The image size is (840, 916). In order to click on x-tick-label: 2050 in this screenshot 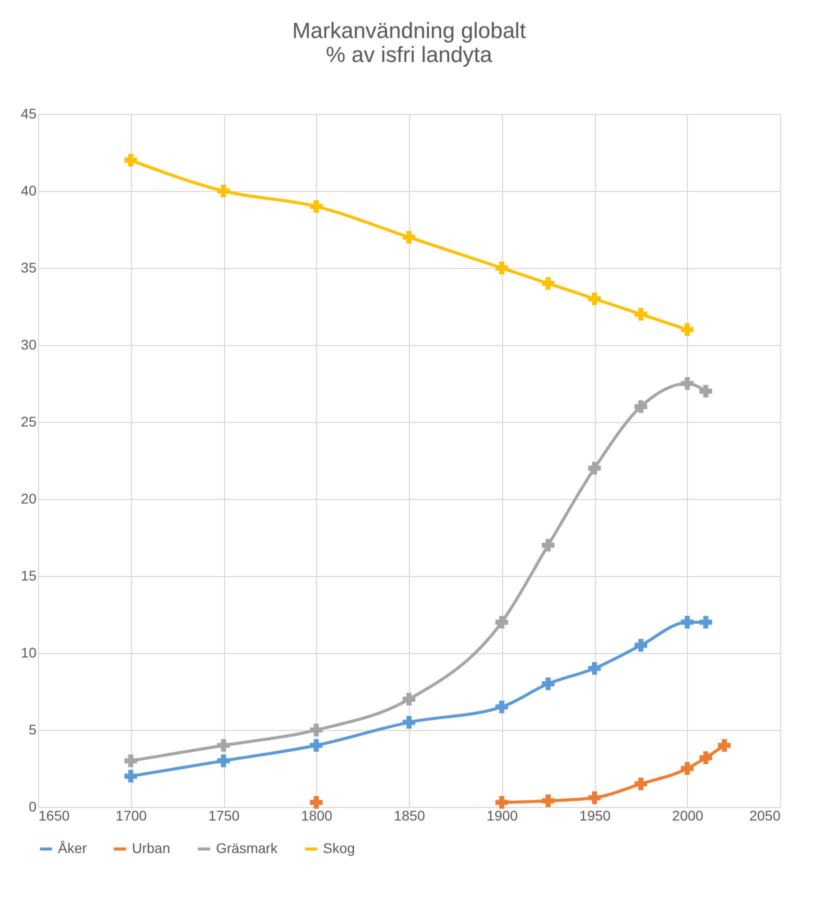, I will do `click(765, 816)`.